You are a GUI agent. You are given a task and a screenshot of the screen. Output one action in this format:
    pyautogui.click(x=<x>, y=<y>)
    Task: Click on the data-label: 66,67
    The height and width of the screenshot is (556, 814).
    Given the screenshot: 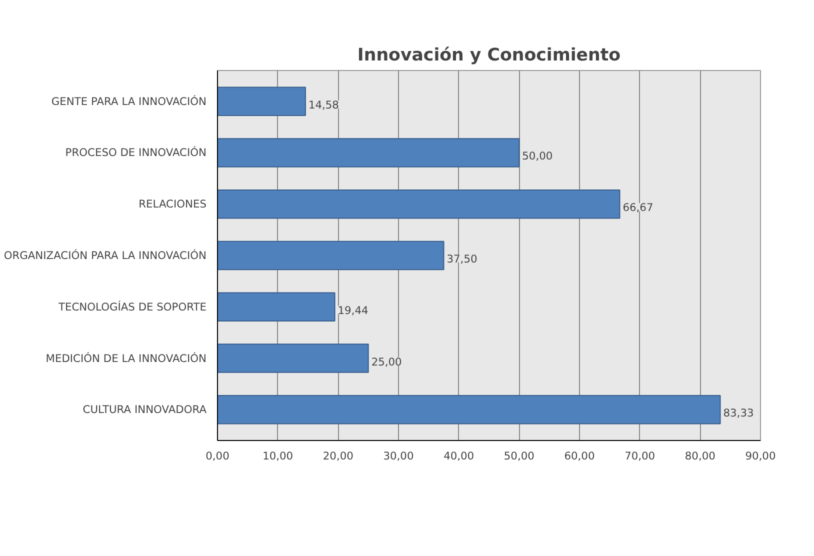 What is the action you would take?
    pyautogui.click(x=638, y=207)
    